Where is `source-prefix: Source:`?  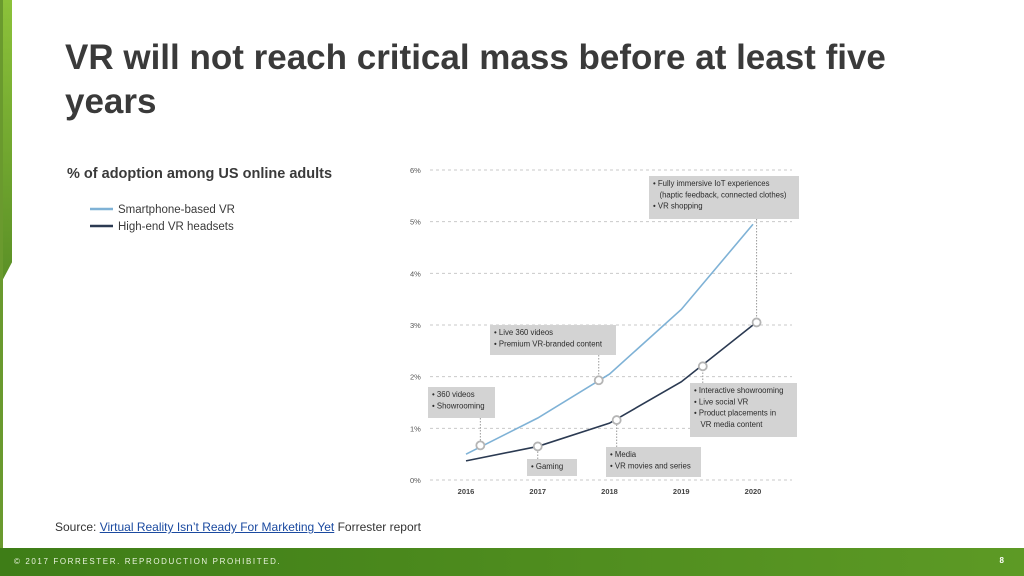 source-prefix: Source: is located at coordinates (77, 527).